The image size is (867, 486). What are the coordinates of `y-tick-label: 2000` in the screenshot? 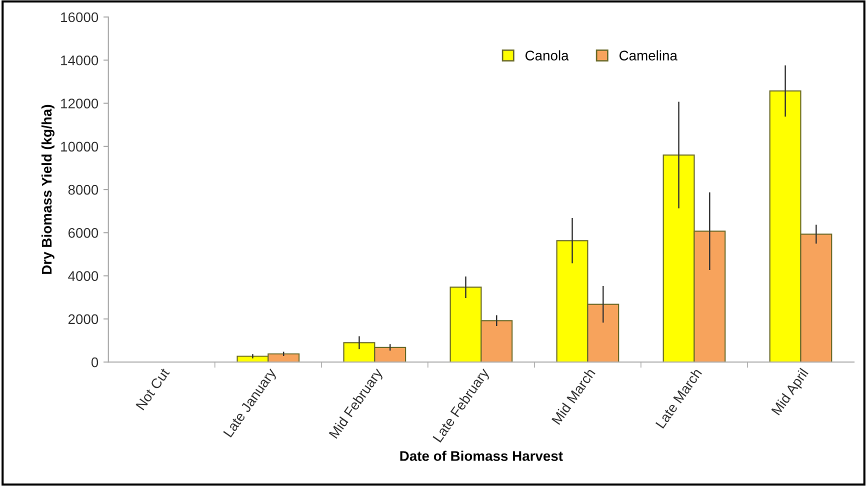 It's located at (83, 319).